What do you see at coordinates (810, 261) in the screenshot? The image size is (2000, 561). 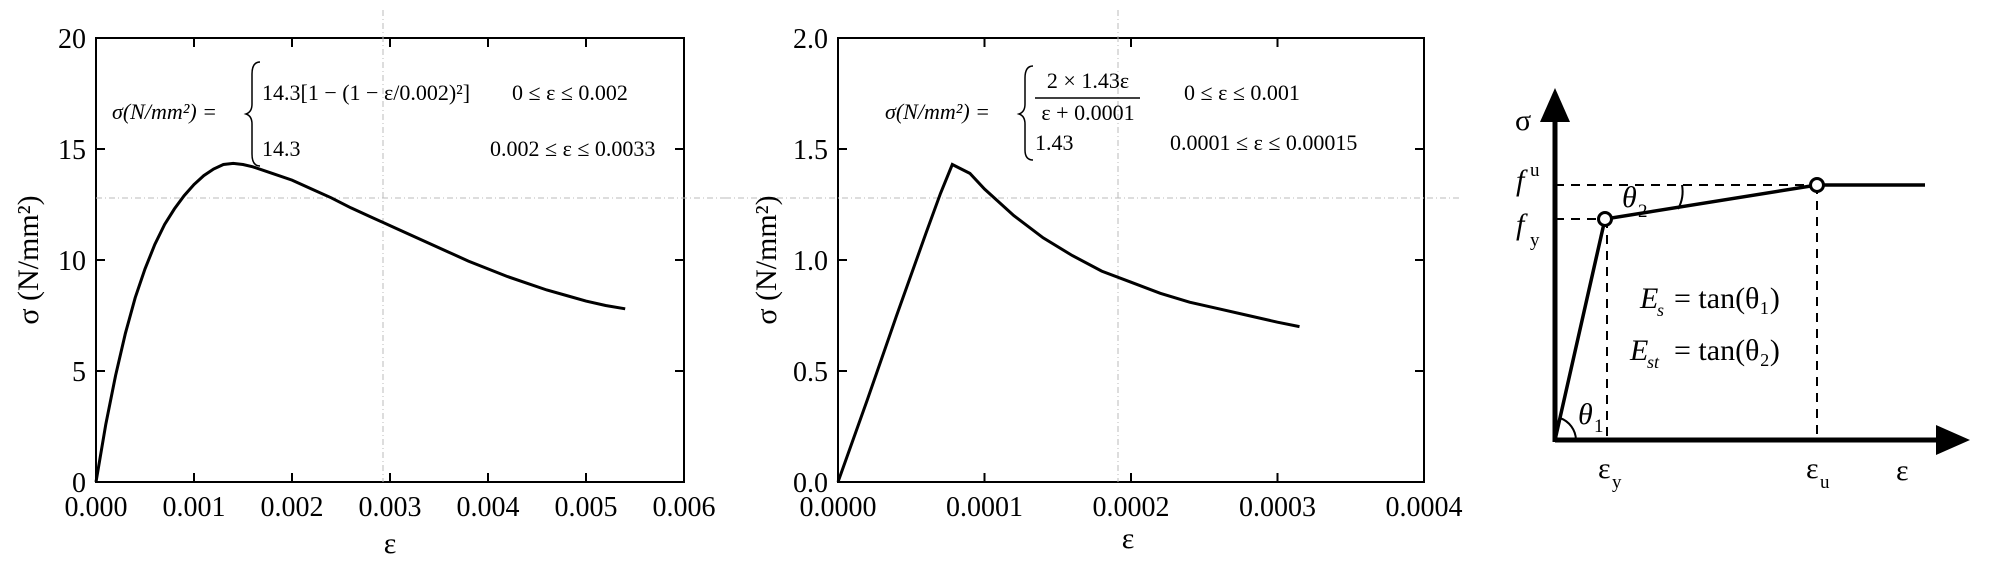 I see `y-tick-label: 1.0` at bounding box center [810, 261].